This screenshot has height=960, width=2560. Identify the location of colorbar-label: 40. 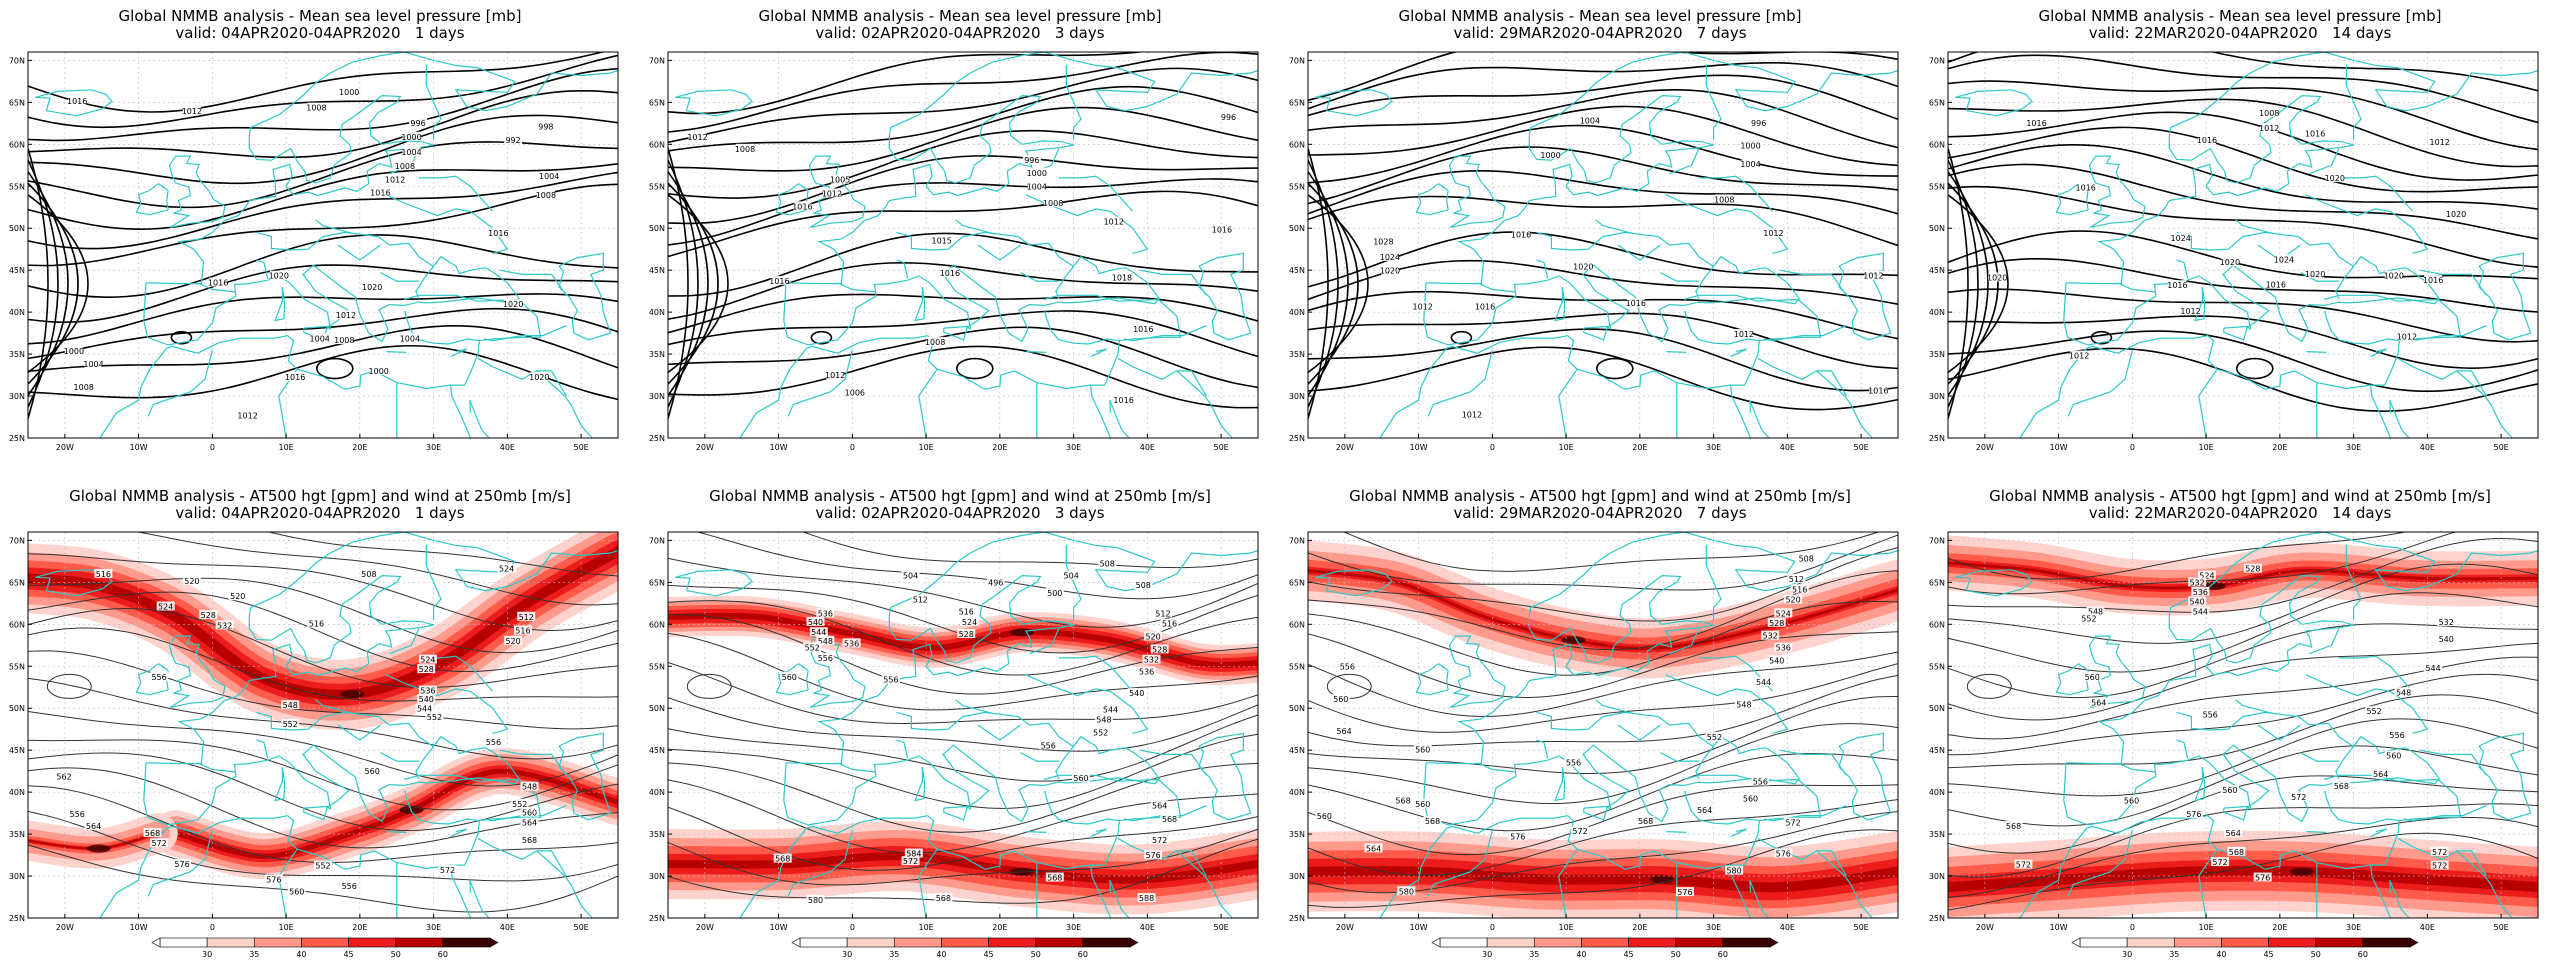
(941, 954).